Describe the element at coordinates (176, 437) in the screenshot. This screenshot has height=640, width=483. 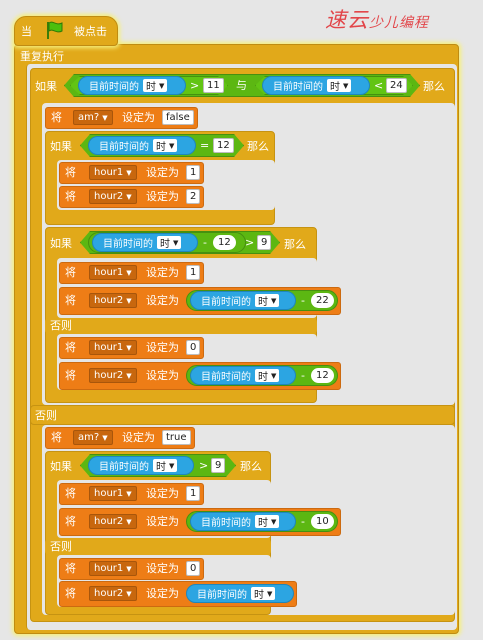
I see `value-input: true` at that location.